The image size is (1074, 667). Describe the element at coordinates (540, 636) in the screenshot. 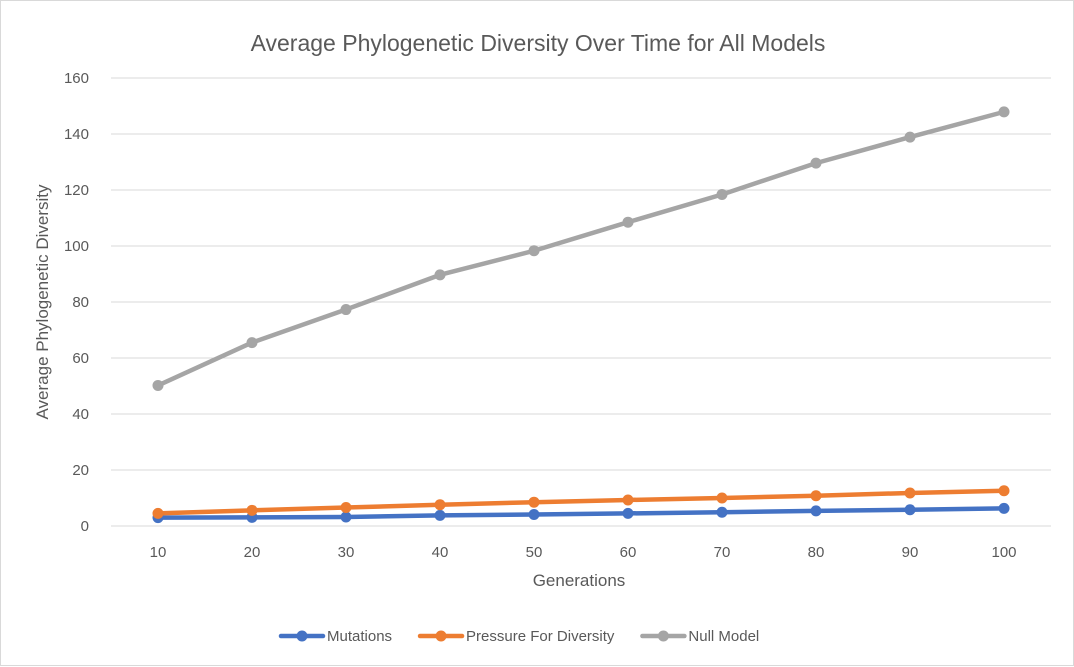

I see `legend-label: Pressure For Diversity` at that location.